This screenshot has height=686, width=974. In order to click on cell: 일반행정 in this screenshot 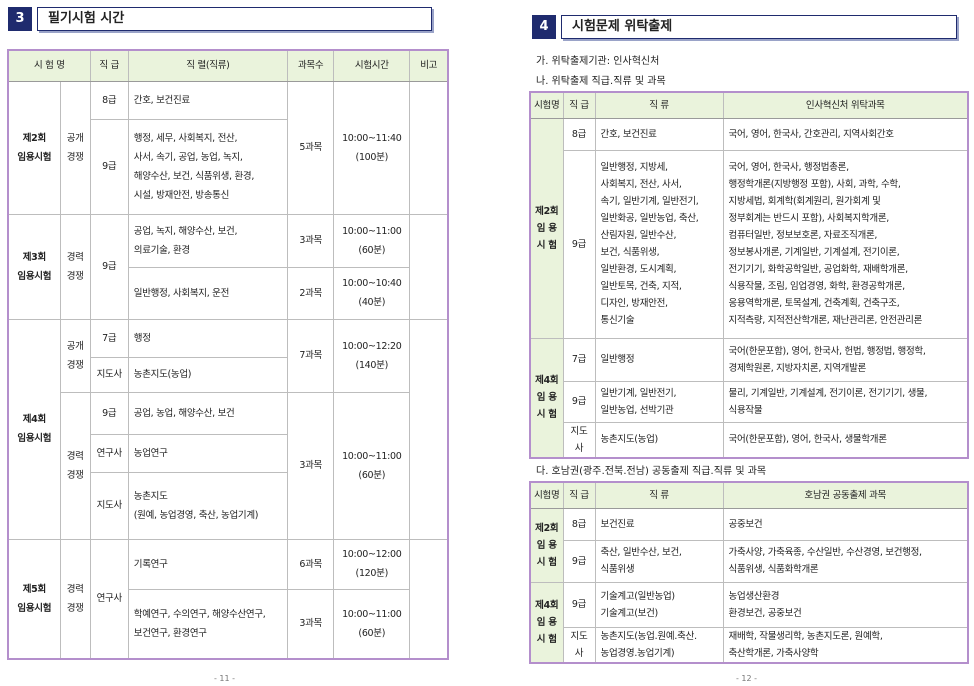, I will do `click(659, 359)`.